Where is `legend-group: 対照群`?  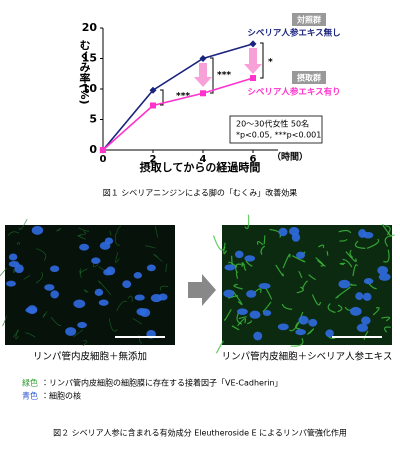
legend-group: 対照群 is located at coordinates (308, 20).